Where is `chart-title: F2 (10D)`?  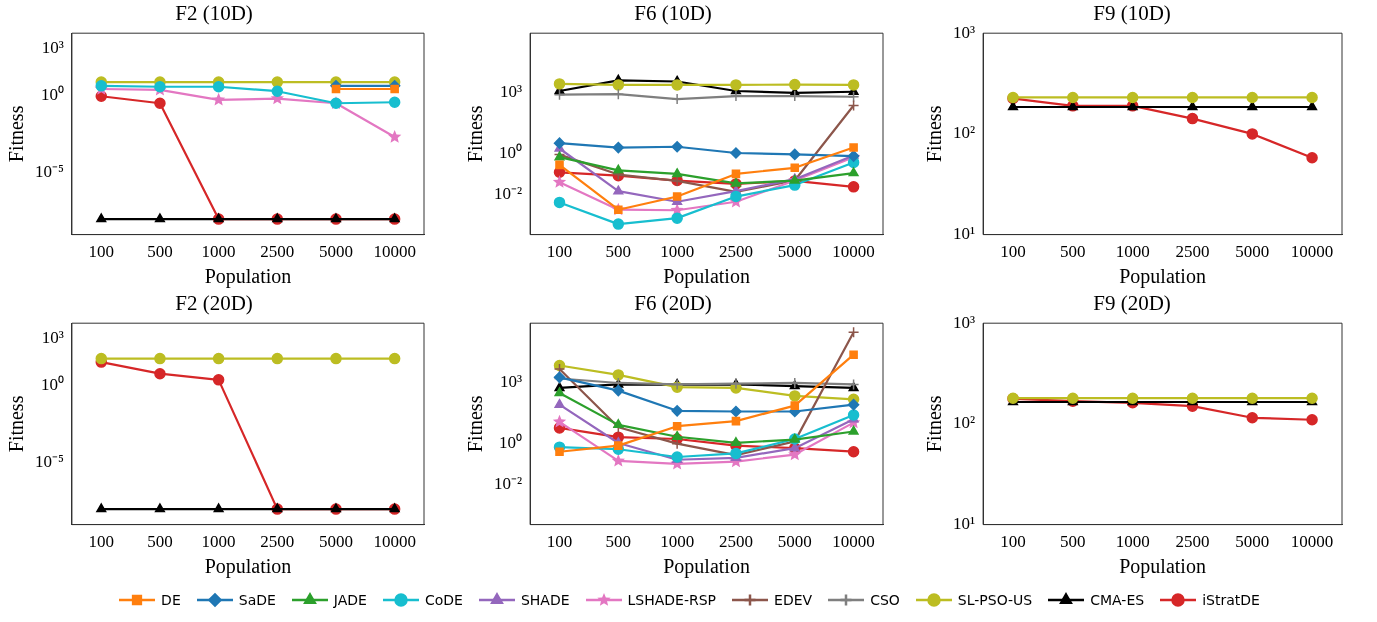 chart-title: F2 (10D) is located at coordinates (214, 13).